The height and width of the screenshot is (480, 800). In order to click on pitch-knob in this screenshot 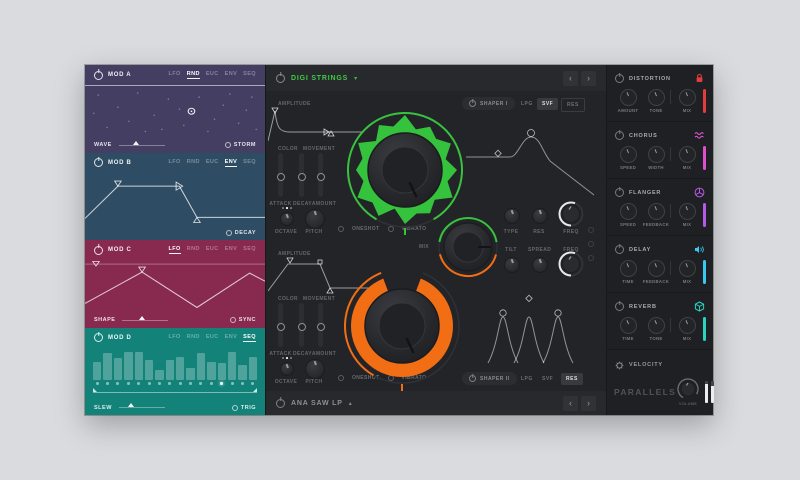, I will do `click(315, 219)`.